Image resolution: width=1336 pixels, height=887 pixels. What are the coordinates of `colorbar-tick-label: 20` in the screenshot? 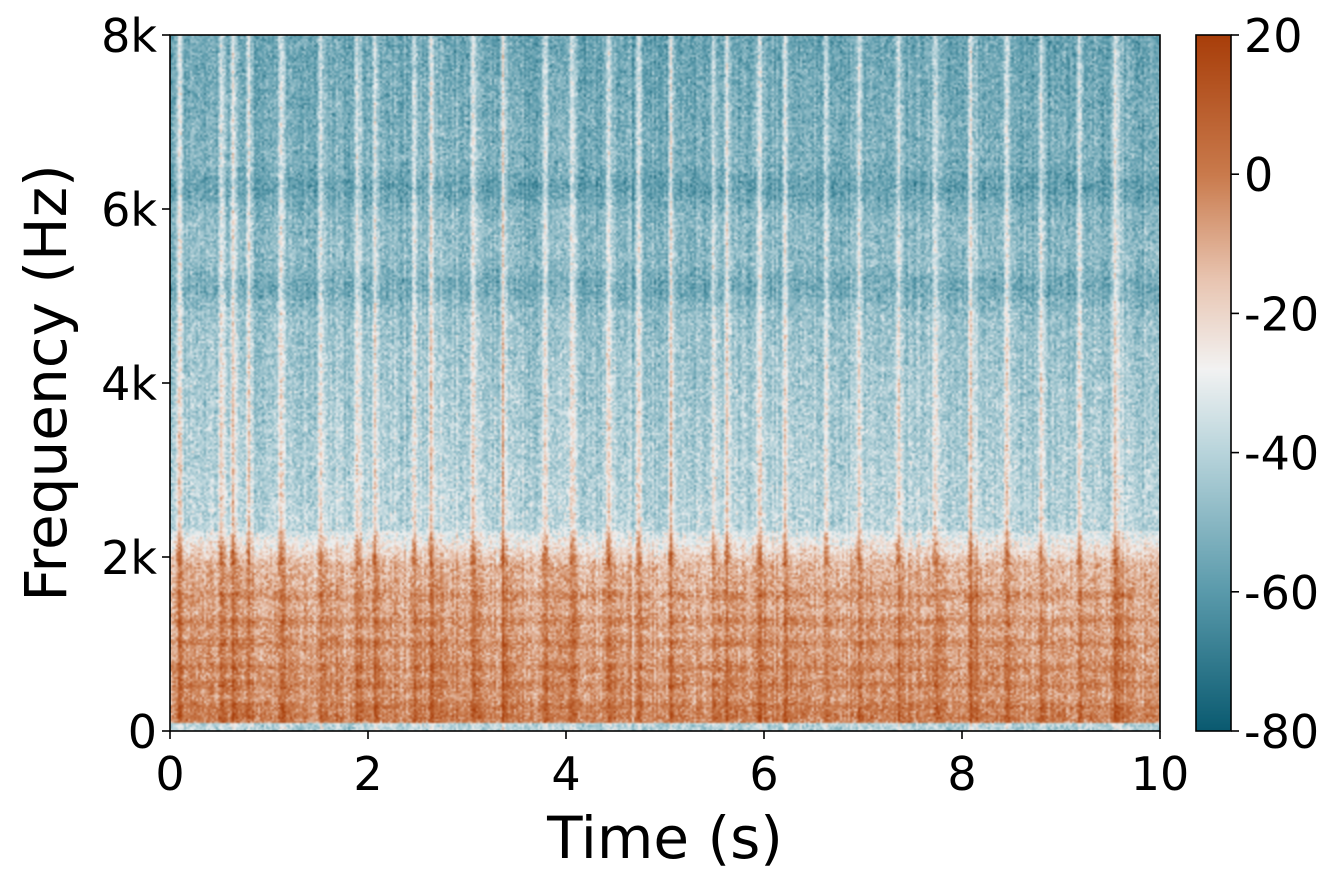 It's located at (1273, 36).